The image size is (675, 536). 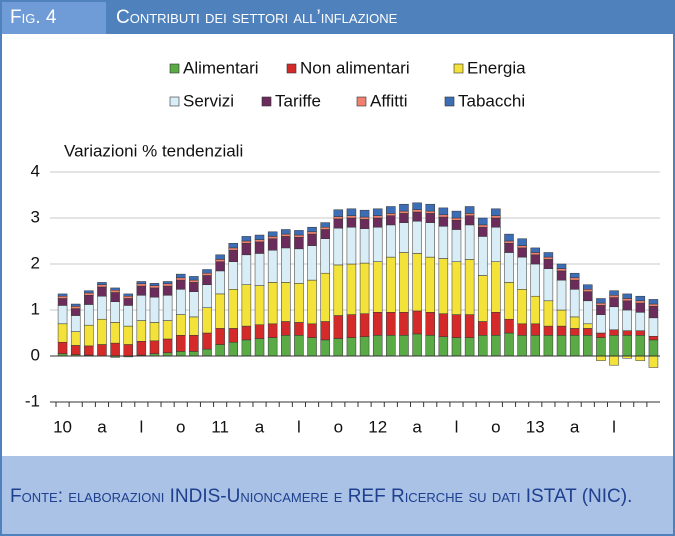 I want to click on legend-swatch, so click(x=174, y=101).